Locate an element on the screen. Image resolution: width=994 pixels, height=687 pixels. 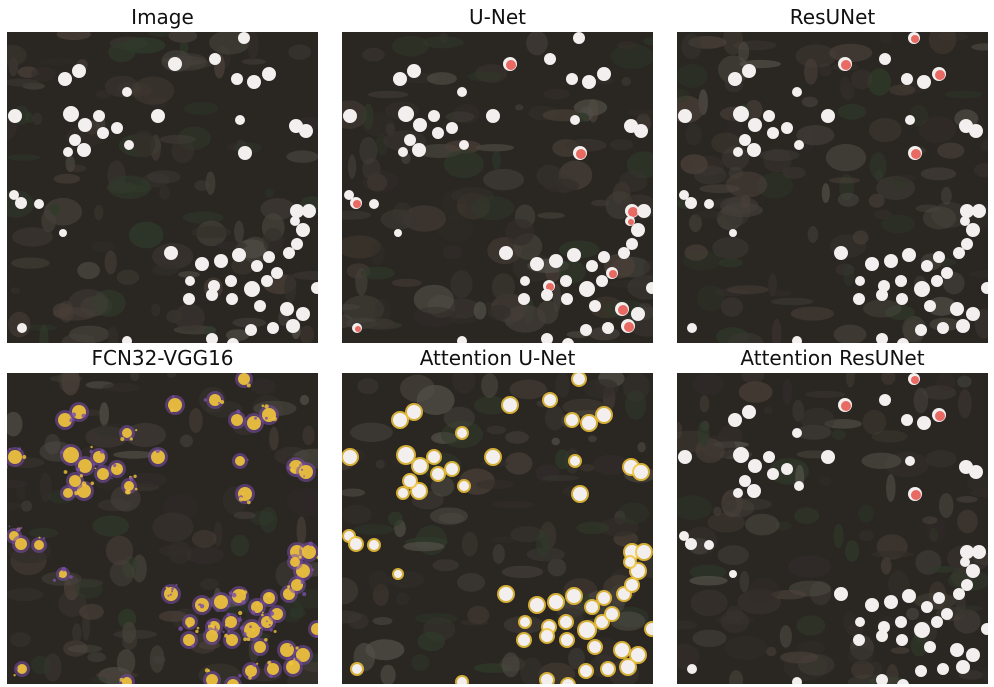
panel-title: Attention ResUNet is located at coordinates (832, 358).